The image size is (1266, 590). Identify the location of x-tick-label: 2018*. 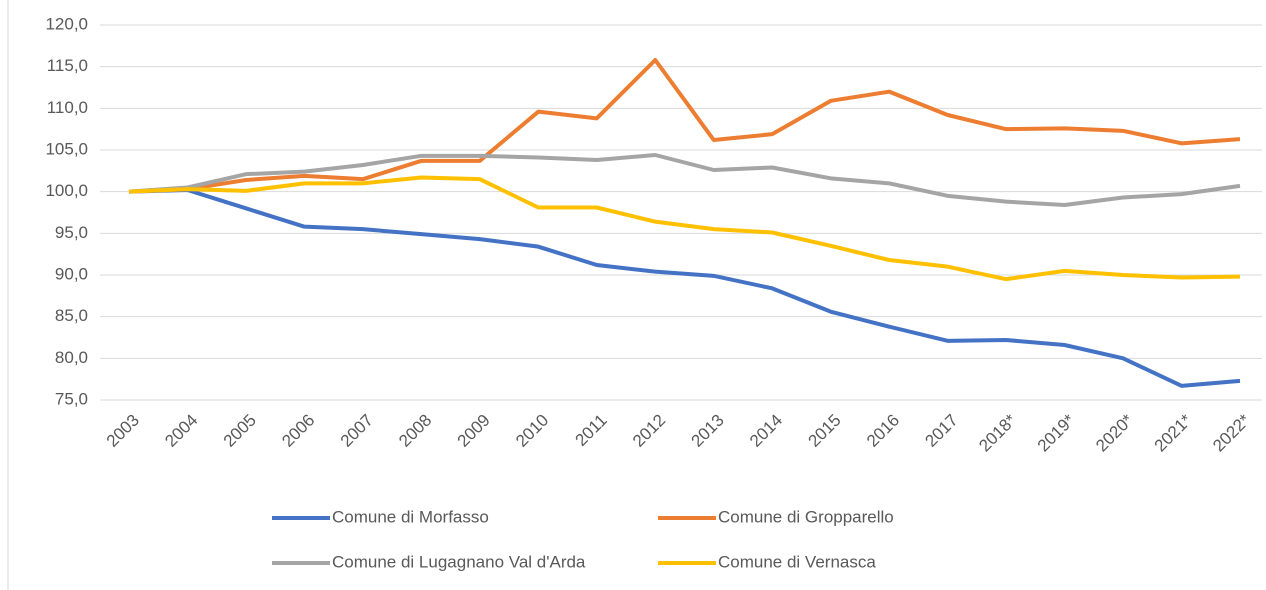
(997, 432).